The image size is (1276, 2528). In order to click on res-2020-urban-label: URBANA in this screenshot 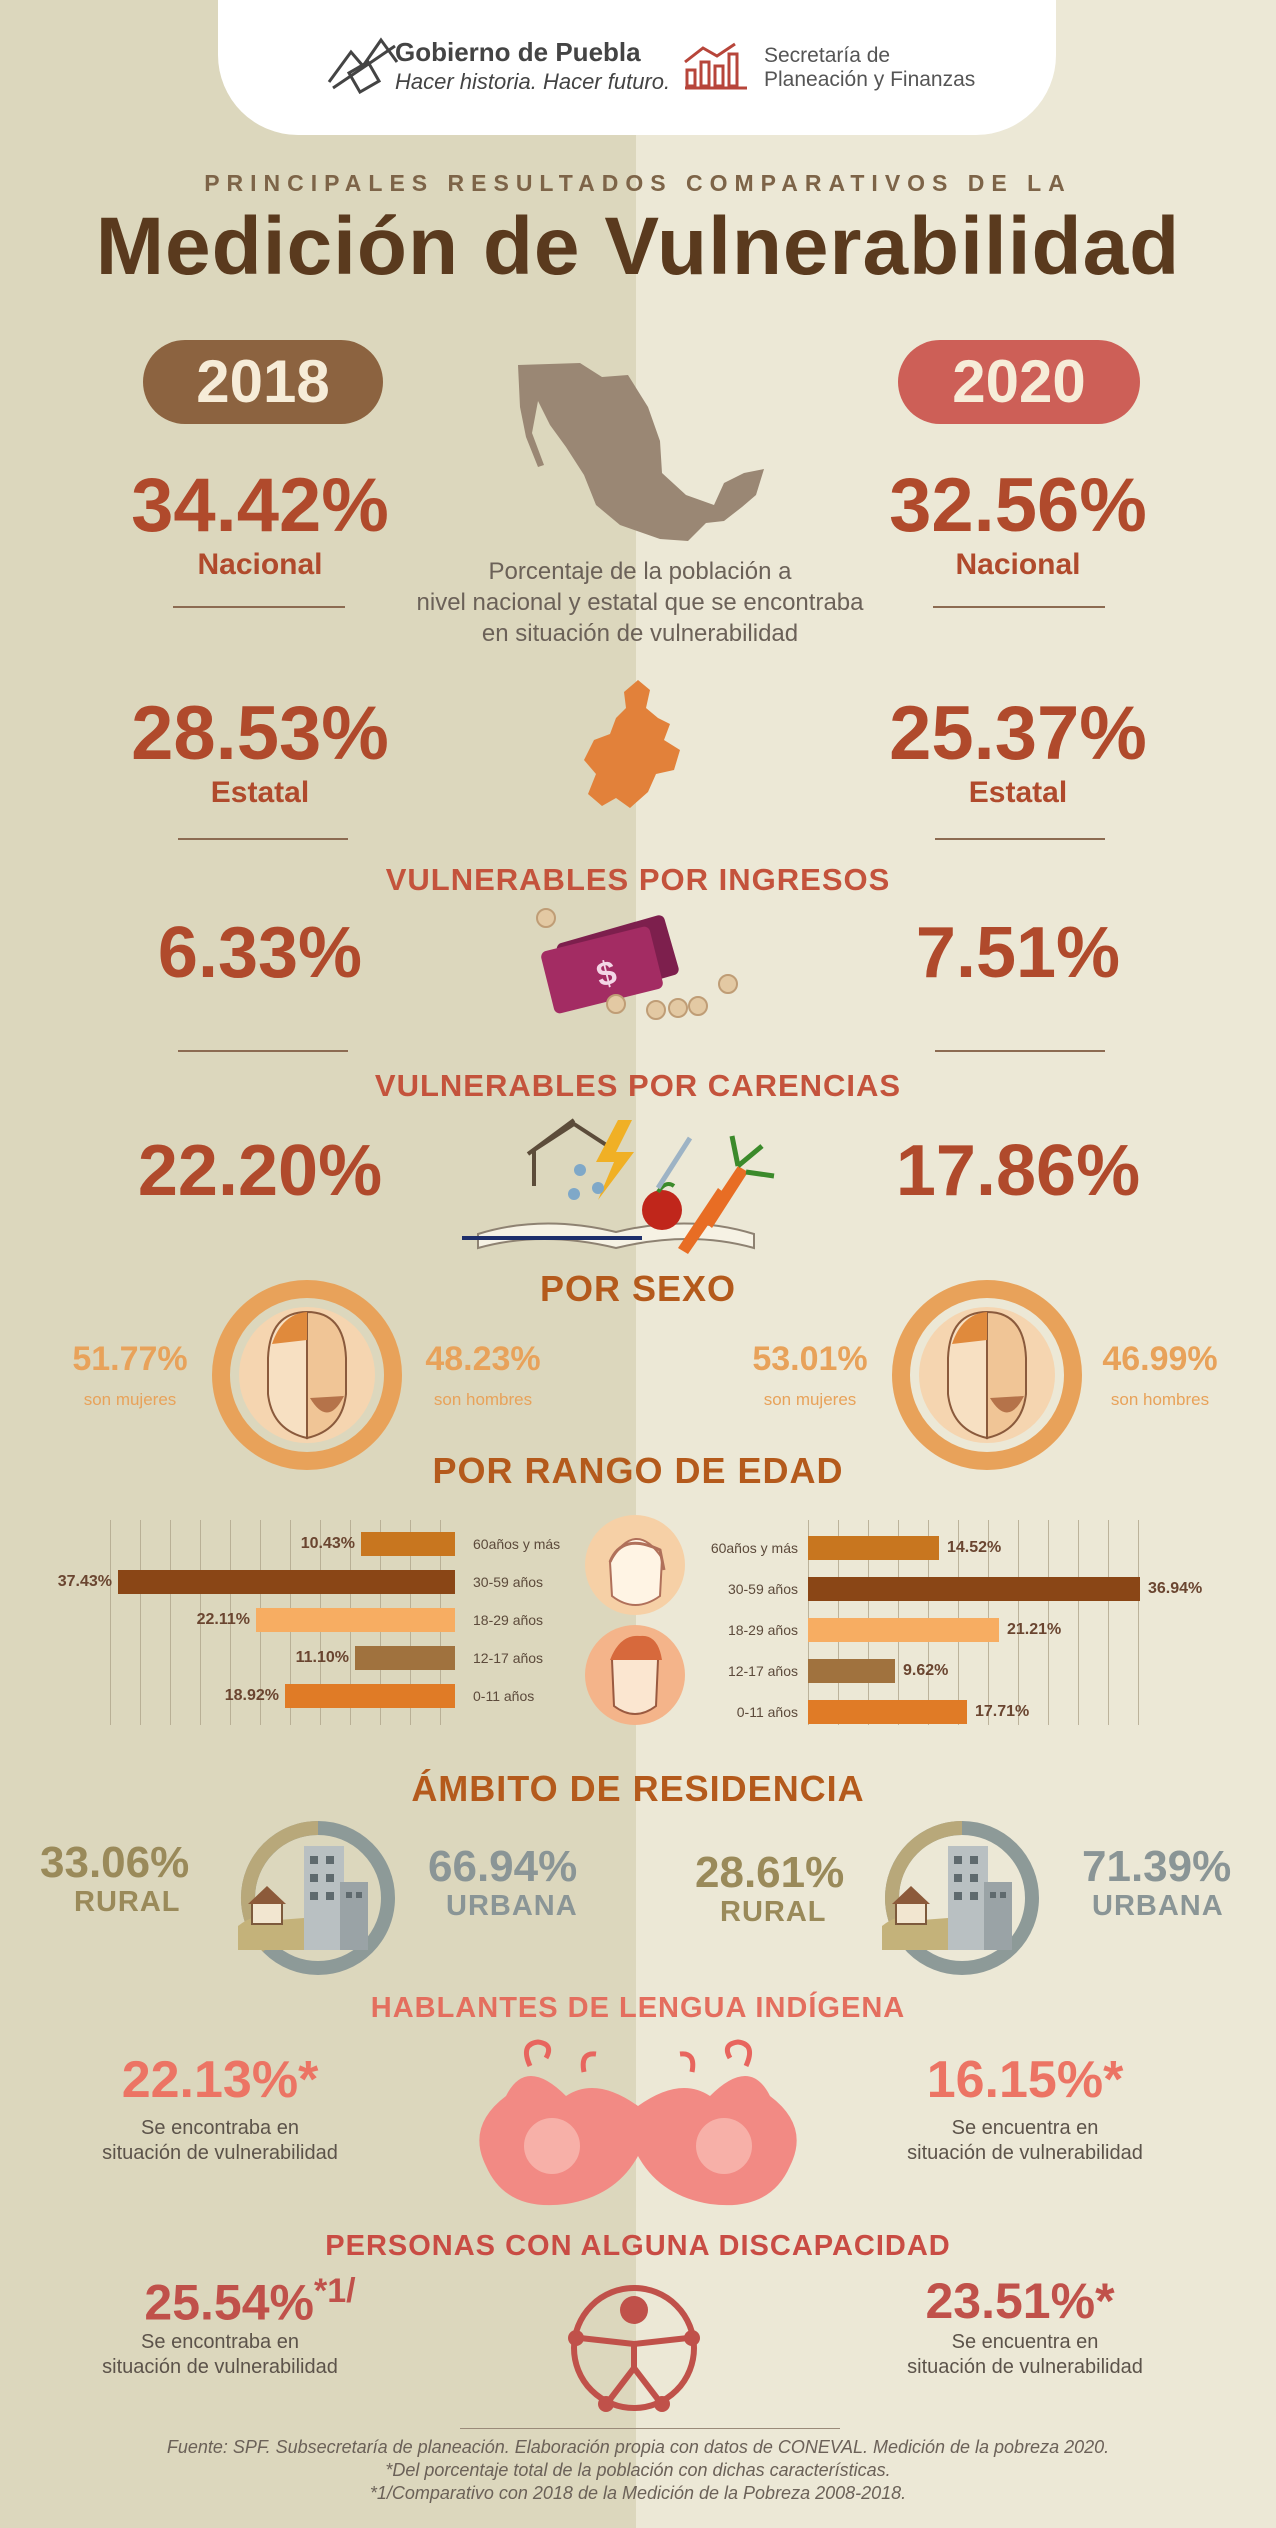, I will do `click(1158, 1906)`.